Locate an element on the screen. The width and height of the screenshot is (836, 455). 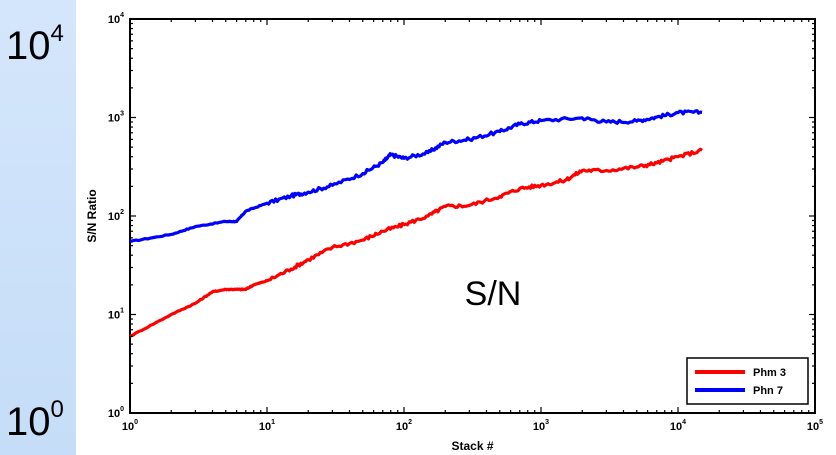
y-tick-label: 10⁰ is located at coordinates (116, 413).